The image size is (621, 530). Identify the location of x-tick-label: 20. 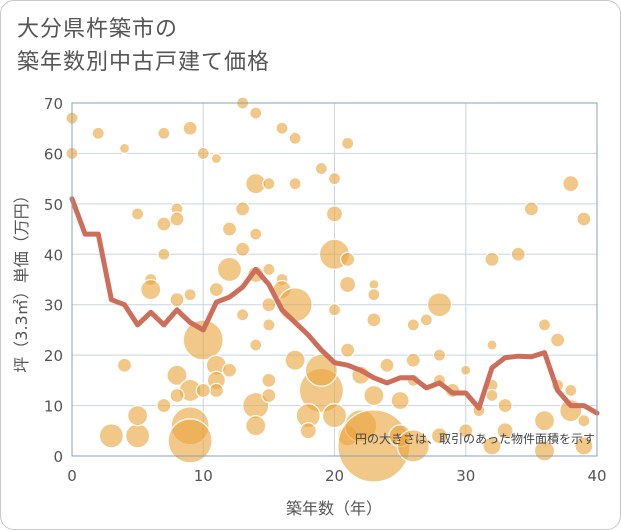
(334, 476).